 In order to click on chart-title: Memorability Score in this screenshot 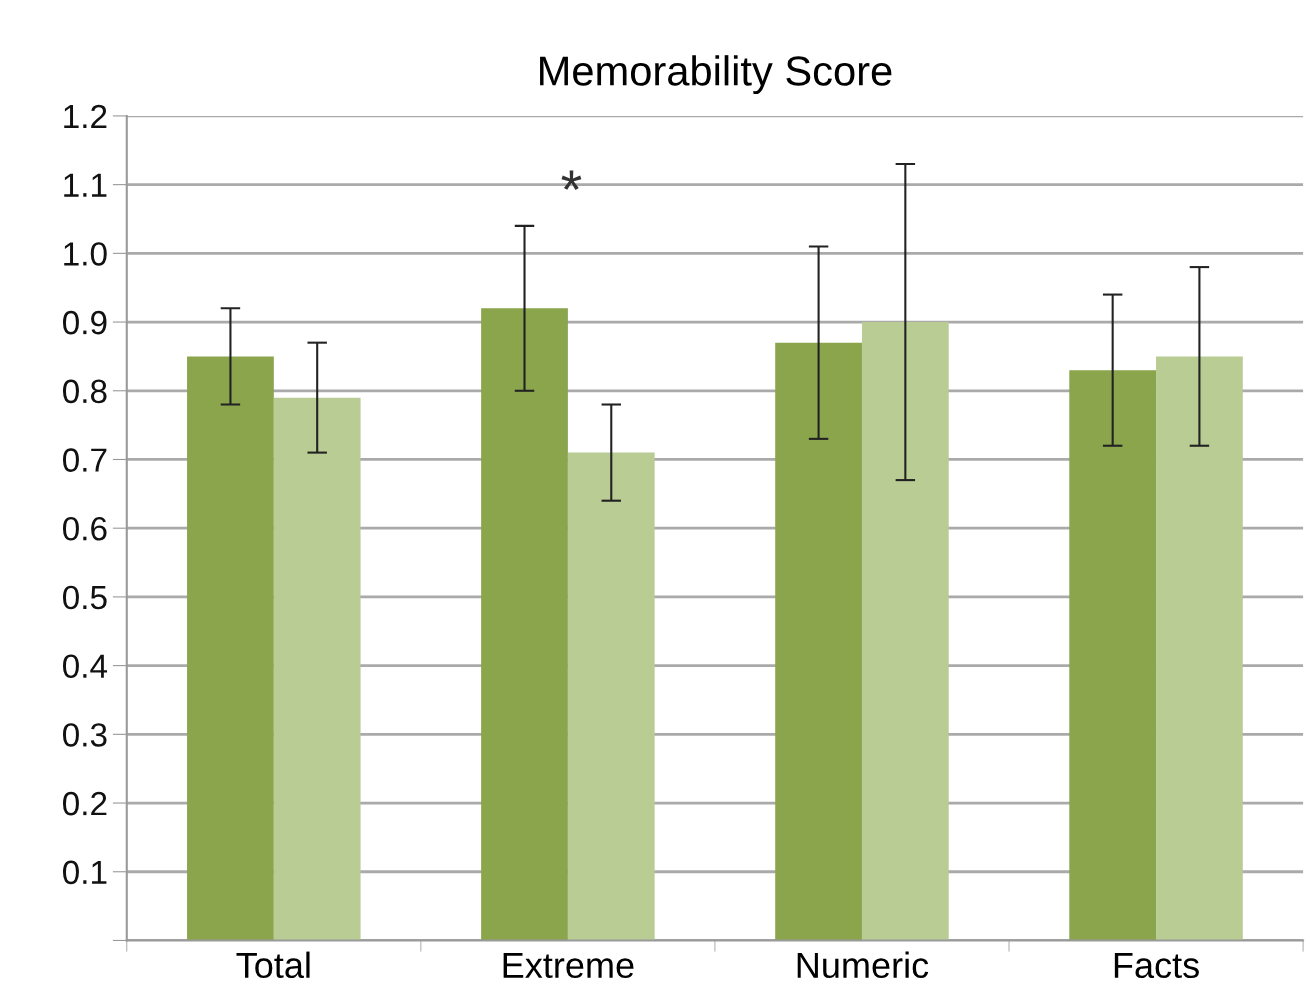, I will do `click(716, 75)`.